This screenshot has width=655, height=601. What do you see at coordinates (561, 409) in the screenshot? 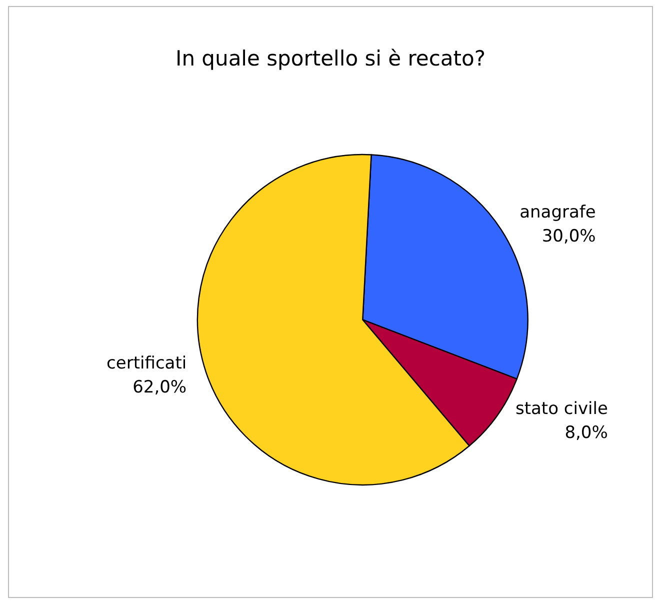
I see `slice-label: stato civile` at bounding box center [561, 409].